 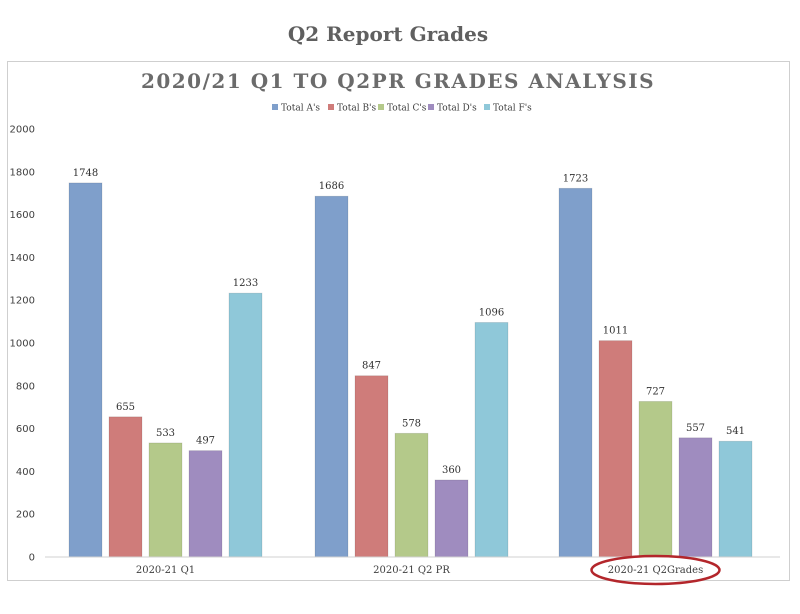 What do you see at coordinates (25, 472) in the screenshot?
I see `y-tick-label: 400` at bounding box center [25, 472].